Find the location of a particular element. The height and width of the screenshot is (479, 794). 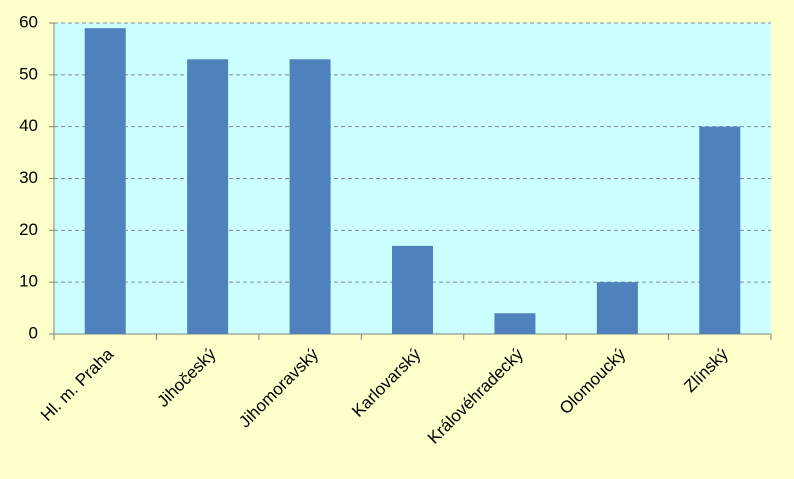

y-tick-label: 50 is located at coordinates (28, 73).